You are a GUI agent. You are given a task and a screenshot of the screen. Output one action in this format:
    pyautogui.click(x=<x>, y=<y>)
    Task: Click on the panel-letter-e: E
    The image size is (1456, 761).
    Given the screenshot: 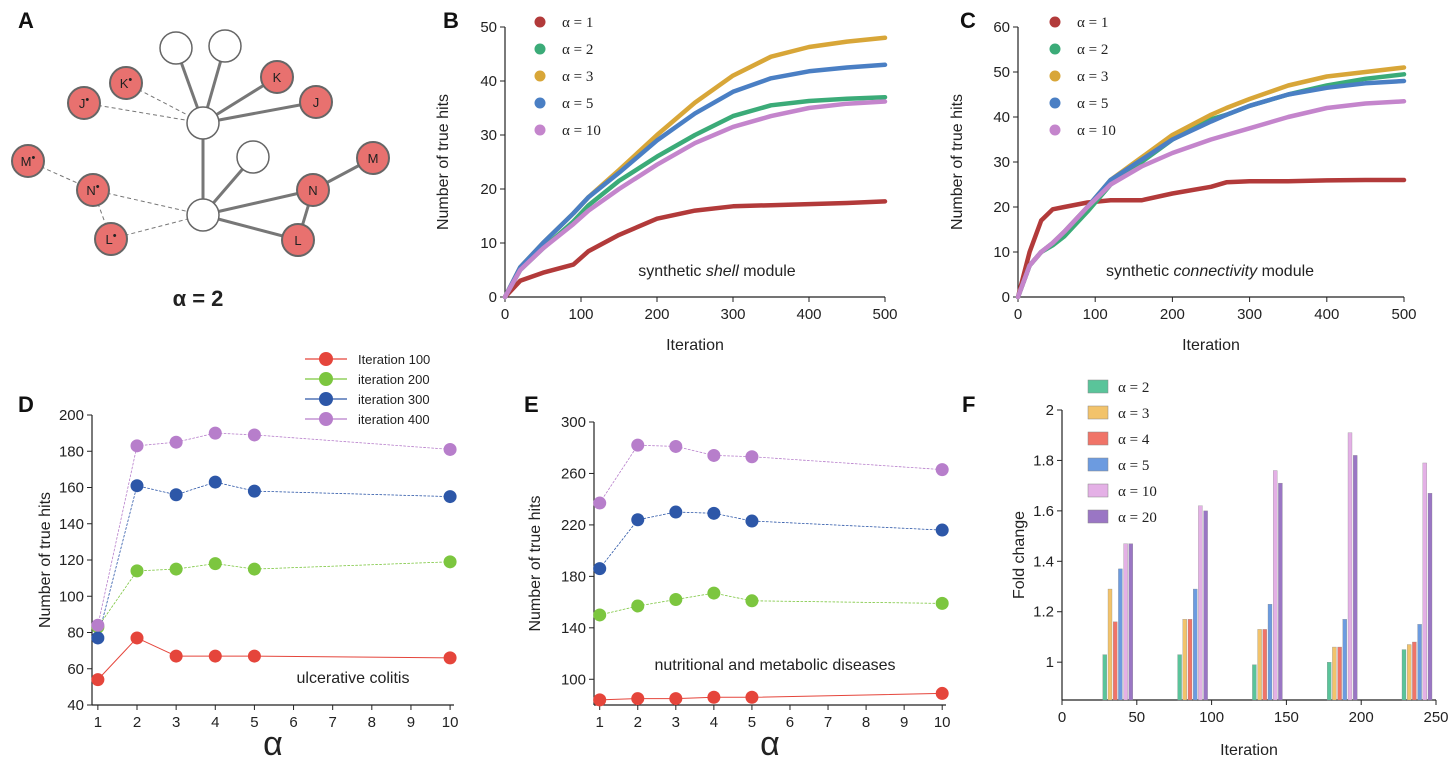 What is the action you would take?
    pyautogui.click(x=531, y=404)
    